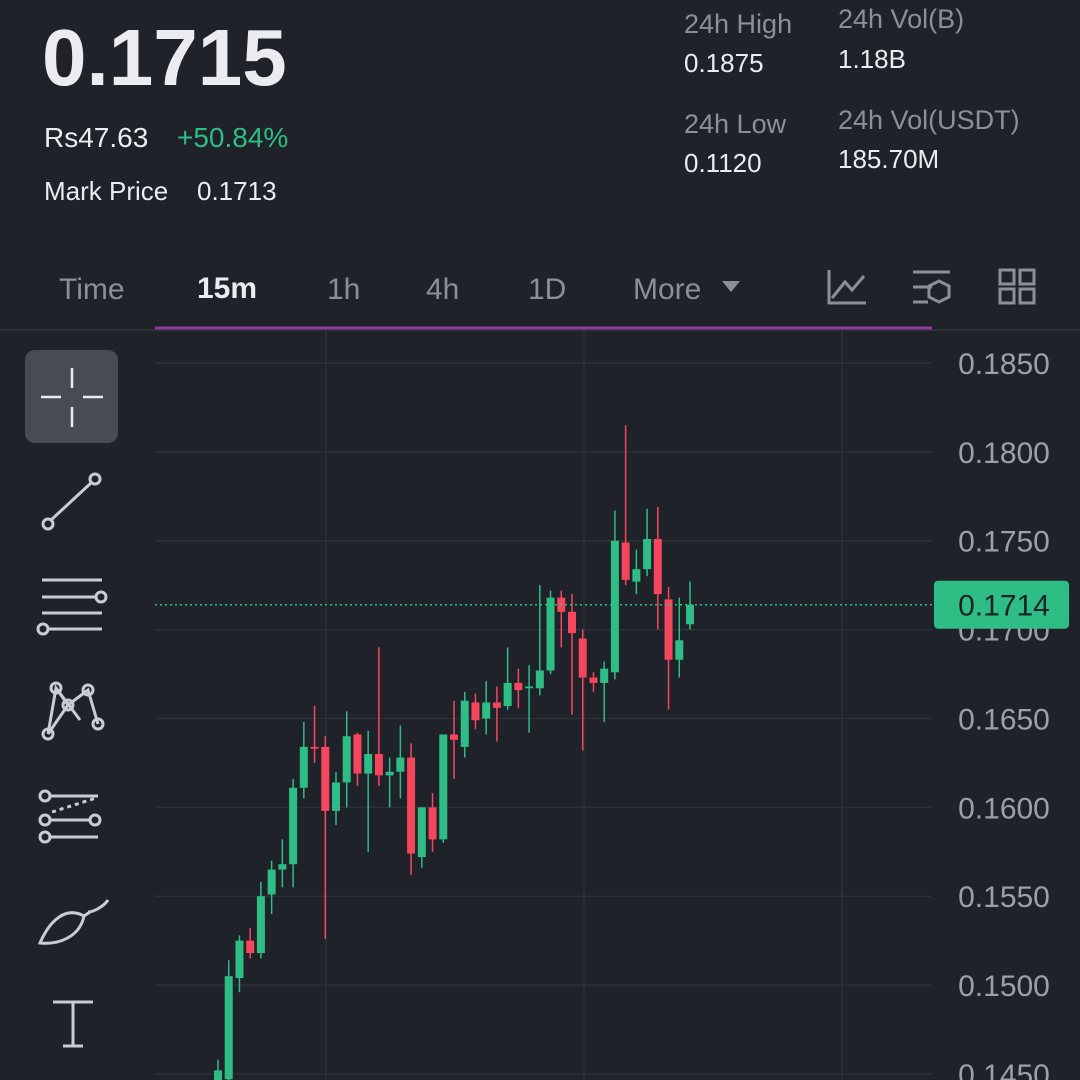 The image size is (1080, 1080). Describe the element at coordinates (343, 289) in the screenshot. I see `tab: 1h` at that location.